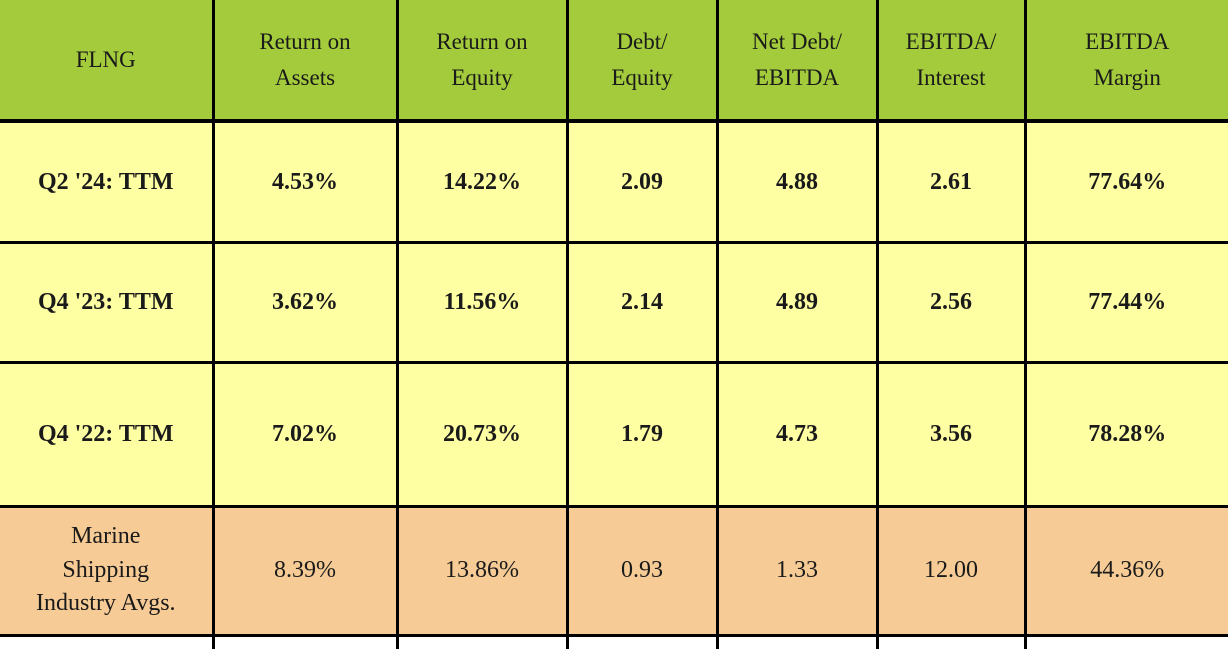 This screenshot has width=1228, height=664. What do you see at coordinates (642, 434) in the screenshot?
I see `cell-debt-equity: 1.79` at bounding box center [642, 434].